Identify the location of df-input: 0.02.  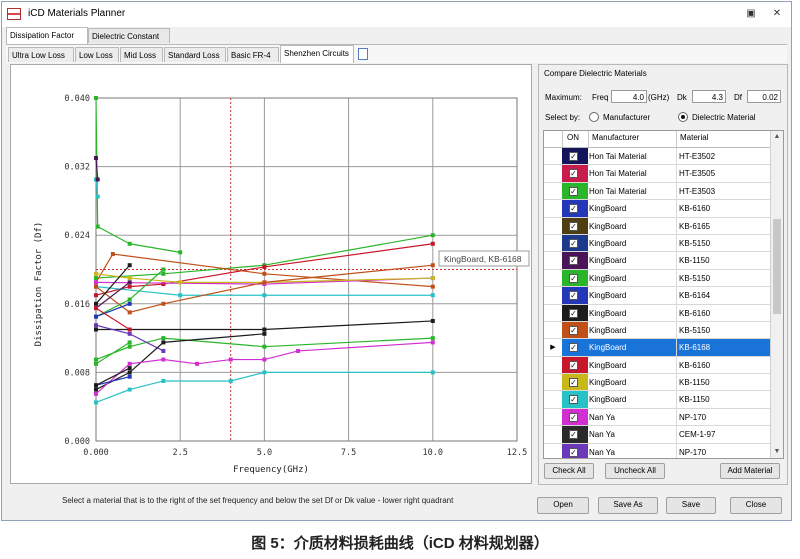
(764, 96).